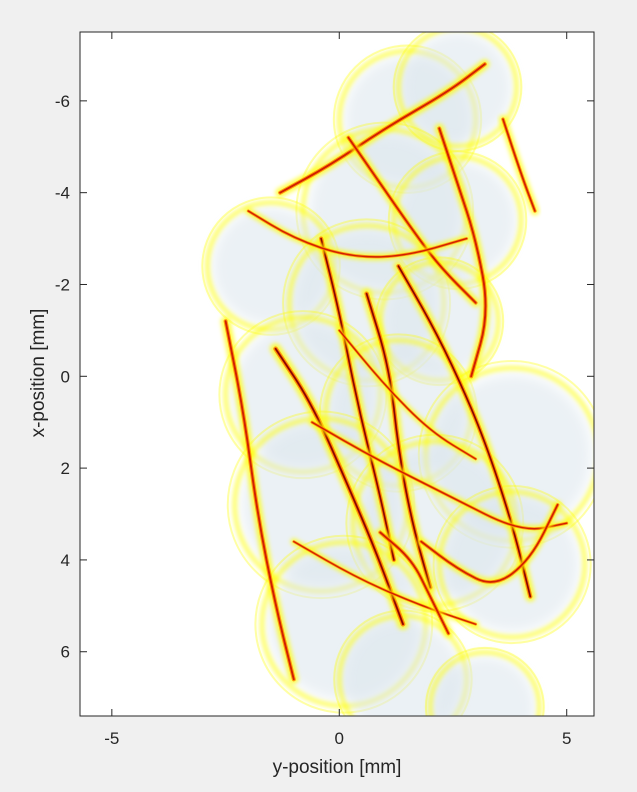 This screenshot has height=792, width=637. Describe the element at coordinates (62, 284) in the screenshot. I see `y-tick-label-2: -2` at that location.